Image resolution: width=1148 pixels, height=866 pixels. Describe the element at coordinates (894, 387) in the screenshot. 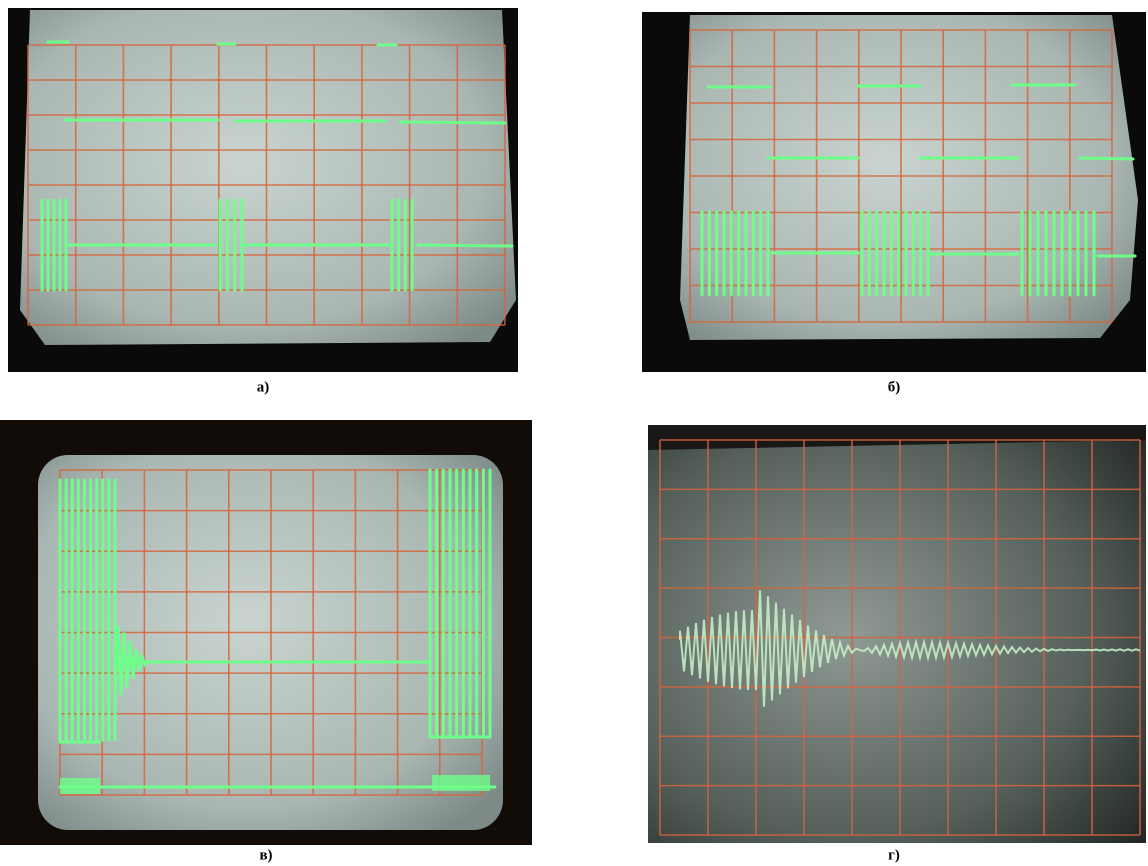

I see `caption: б)` at that location.